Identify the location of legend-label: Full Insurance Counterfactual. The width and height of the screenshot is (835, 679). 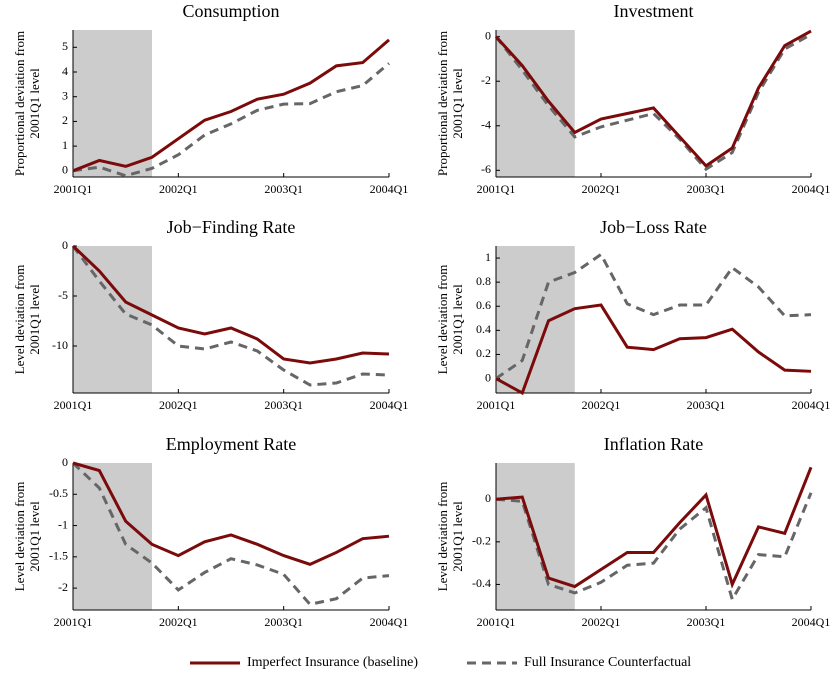
(607, 662).